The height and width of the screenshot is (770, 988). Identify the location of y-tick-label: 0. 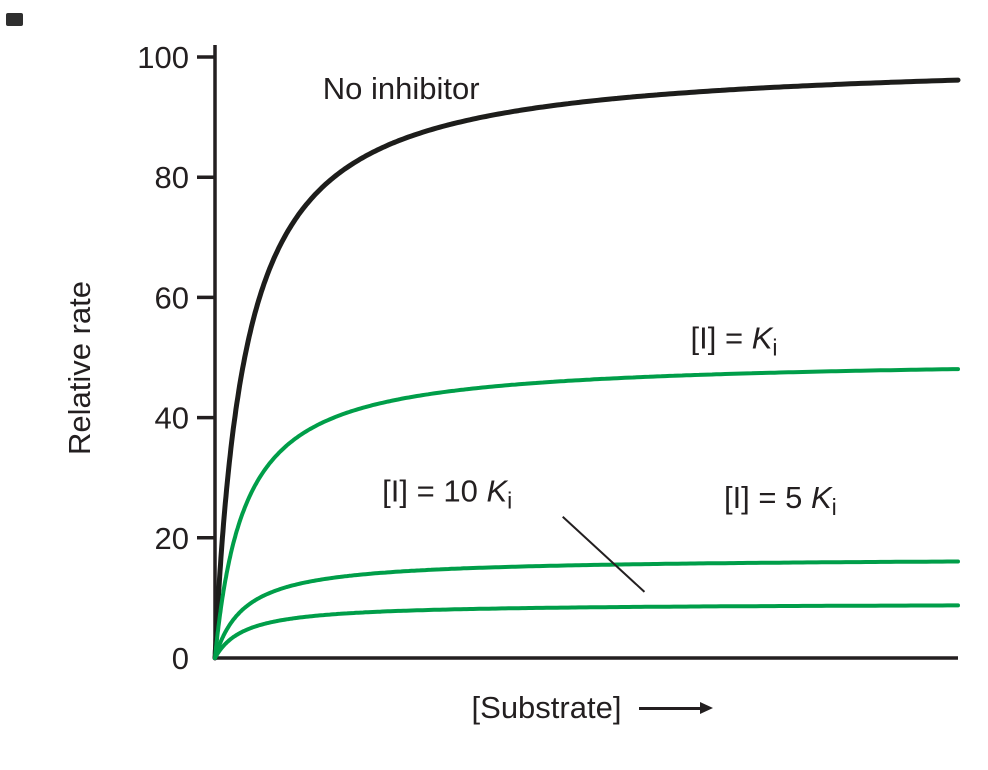
(180, 658).